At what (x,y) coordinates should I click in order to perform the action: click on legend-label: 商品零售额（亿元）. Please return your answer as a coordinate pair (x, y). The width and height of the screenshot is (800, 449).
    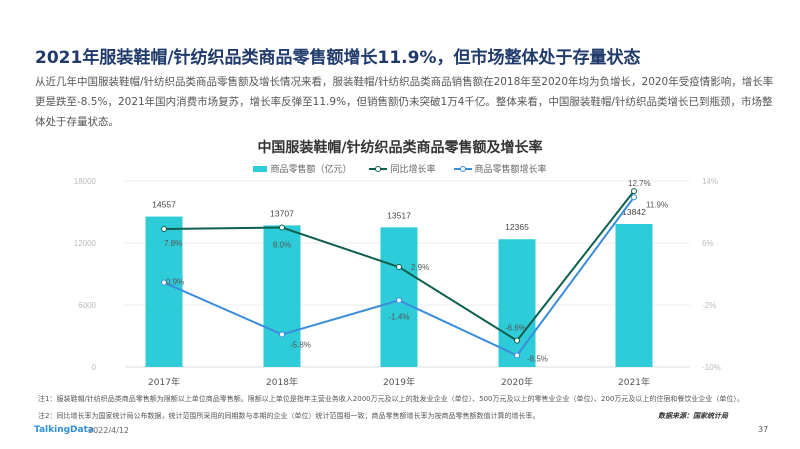
    Looking at the image, I should click on (311, 170).